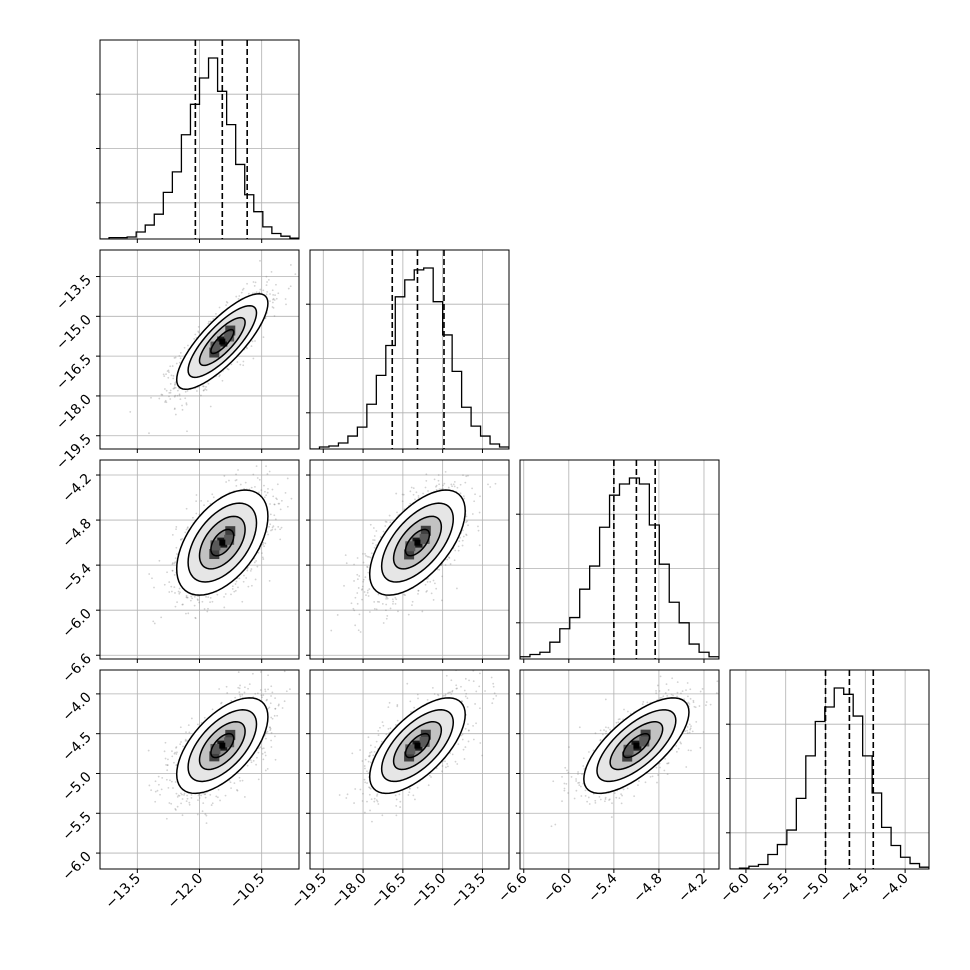 This screenshot has width=970, height=970. I want to click on hist-step-line, so click(409, 358).